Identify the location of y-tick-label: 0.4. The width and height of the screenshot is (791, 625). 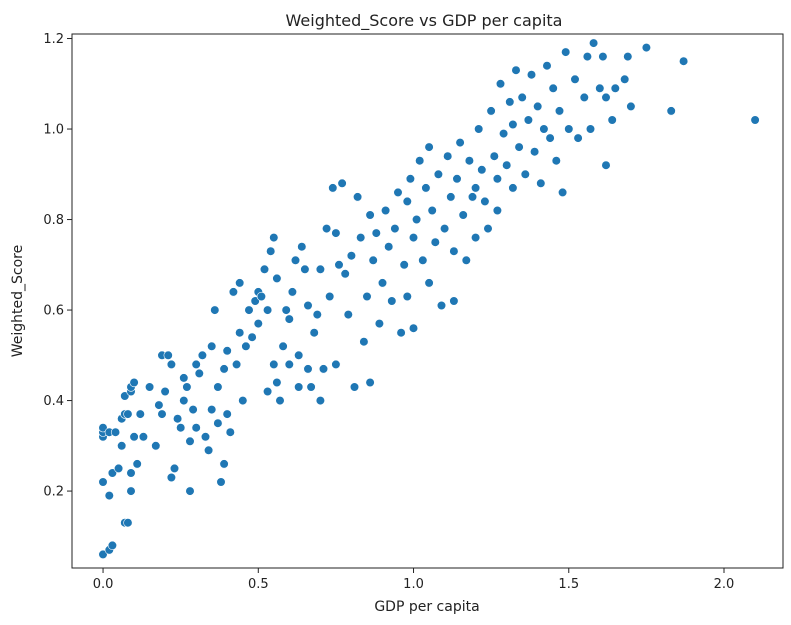
(53, 401).